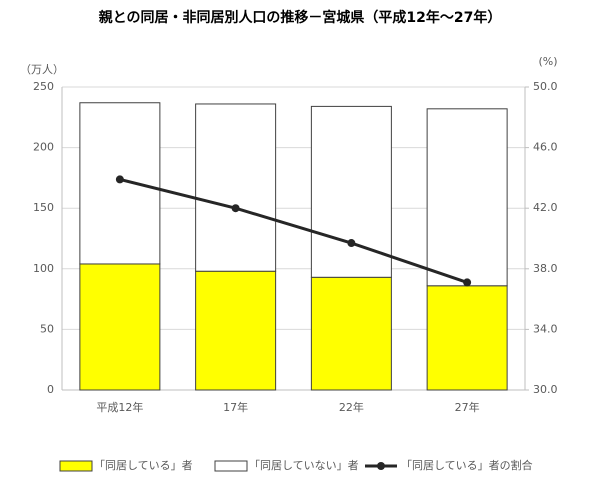 The height and width of the screenshot is (491, 600). I want to click on y-tick-label: 100, so click(43, 268).